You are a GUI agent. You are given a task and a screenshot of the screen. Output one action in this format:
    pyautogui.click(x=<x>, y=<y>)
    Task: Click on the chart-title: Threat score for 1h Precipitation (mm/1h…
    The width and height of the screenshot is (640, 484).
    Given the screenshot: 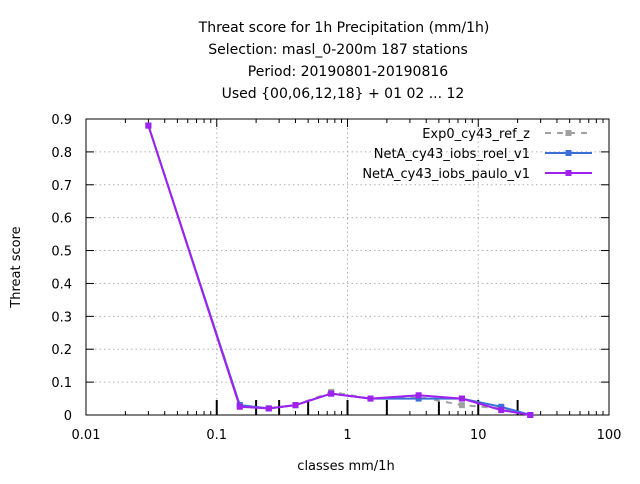 What is the action you would take?
    pyautogui.click(x=344, y=61)
    